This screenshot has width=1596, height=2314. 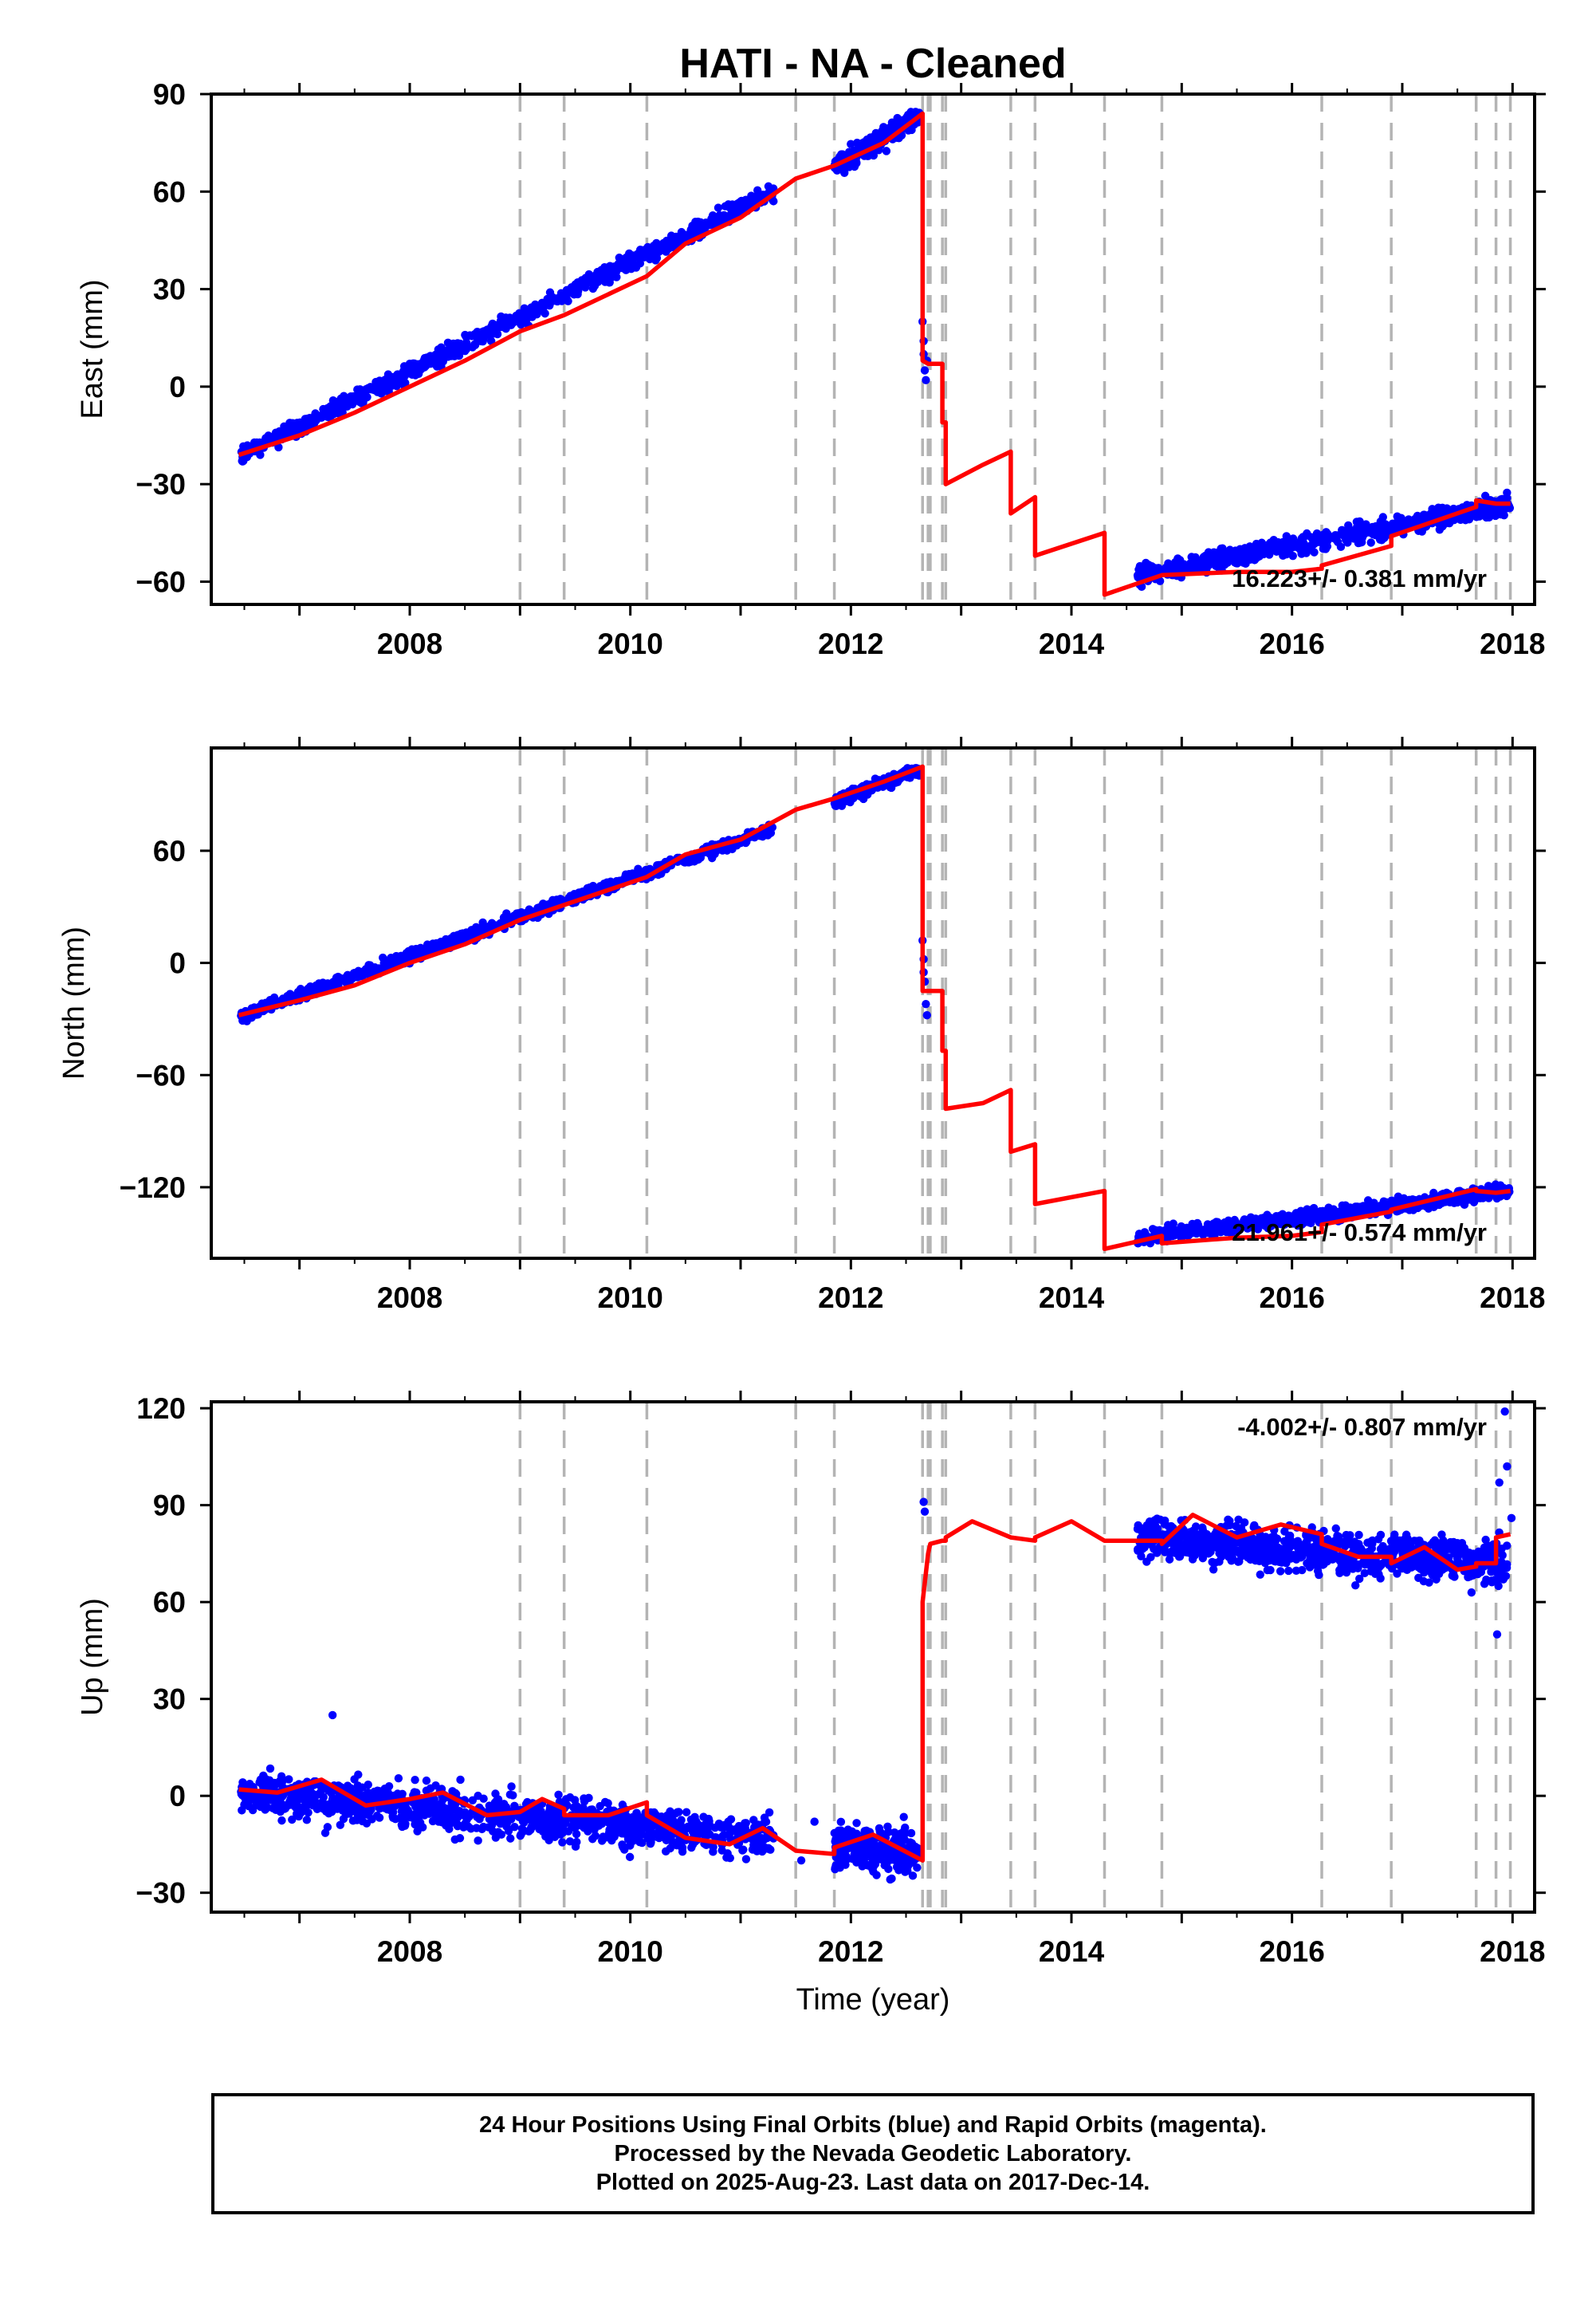 I want to click on y-axis-label: East (mm), so click(x=92, y=349).